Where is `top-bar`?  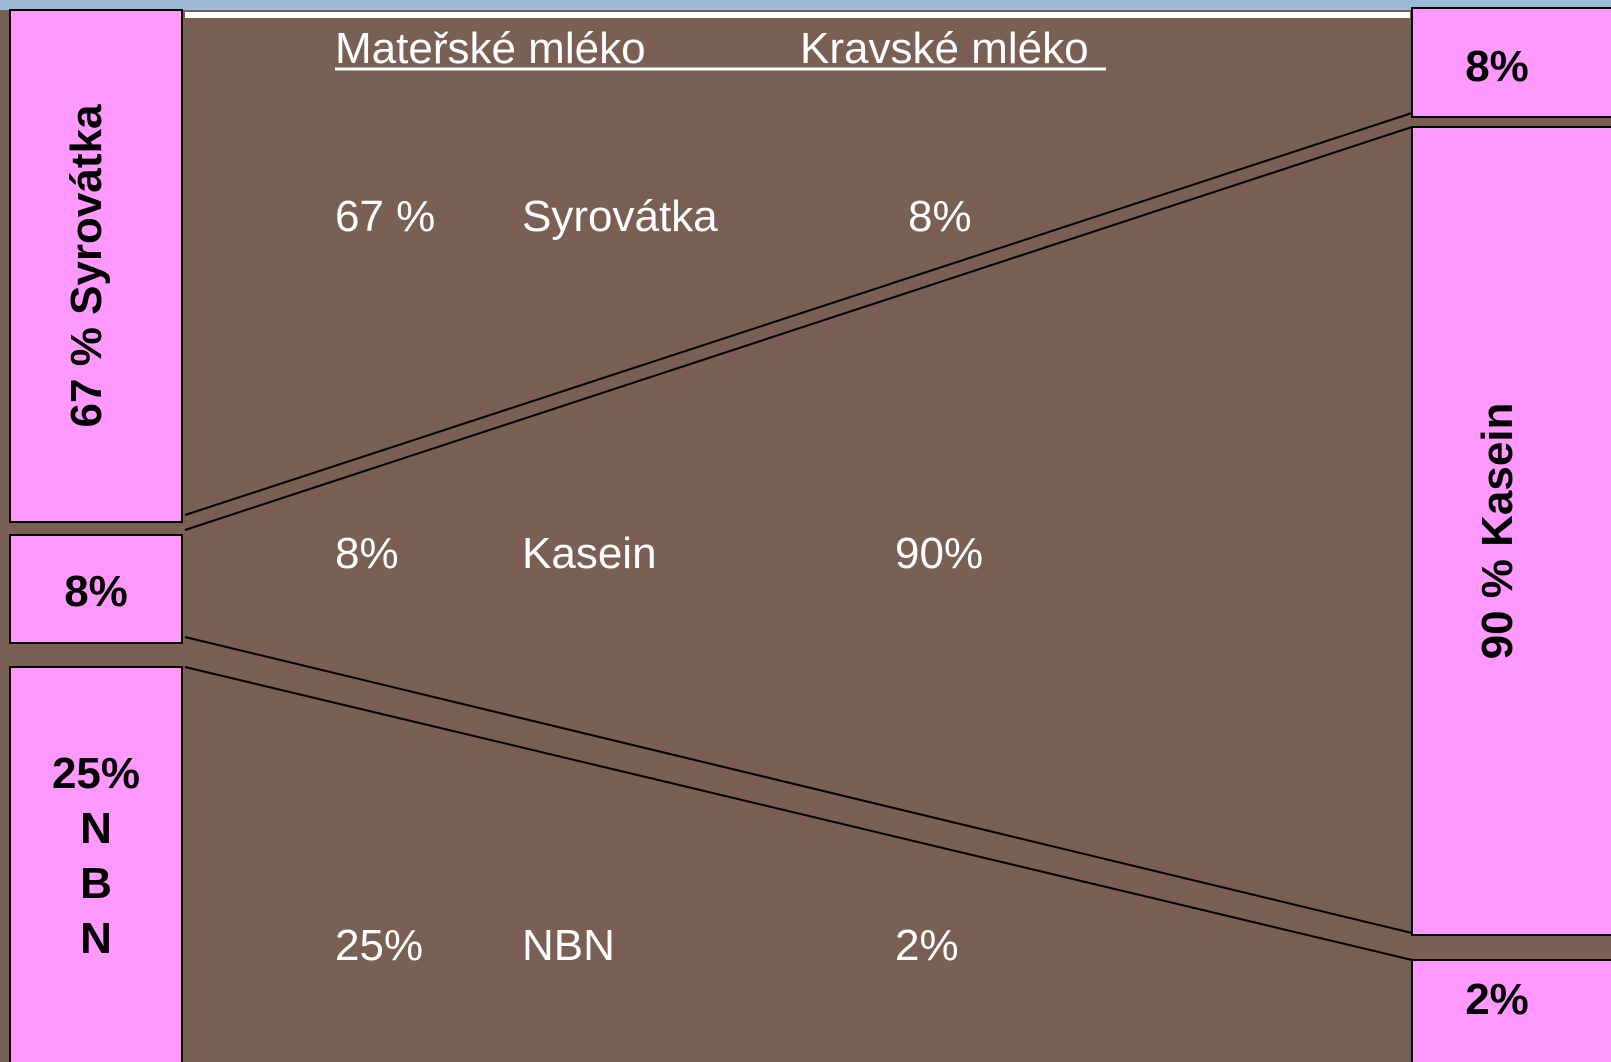
top-bar is located at coordinates (805, 5).